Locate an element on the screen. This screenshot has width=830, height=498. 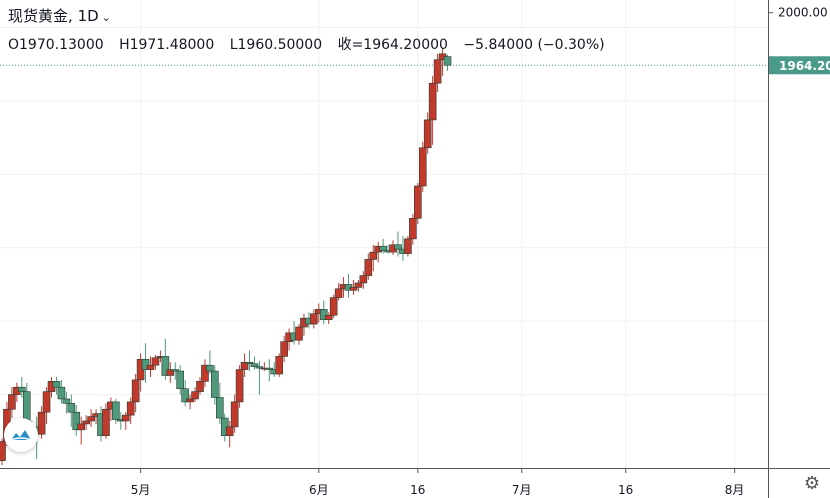
y-tick-label: 2000.00 is located at coordinates (803, 13).